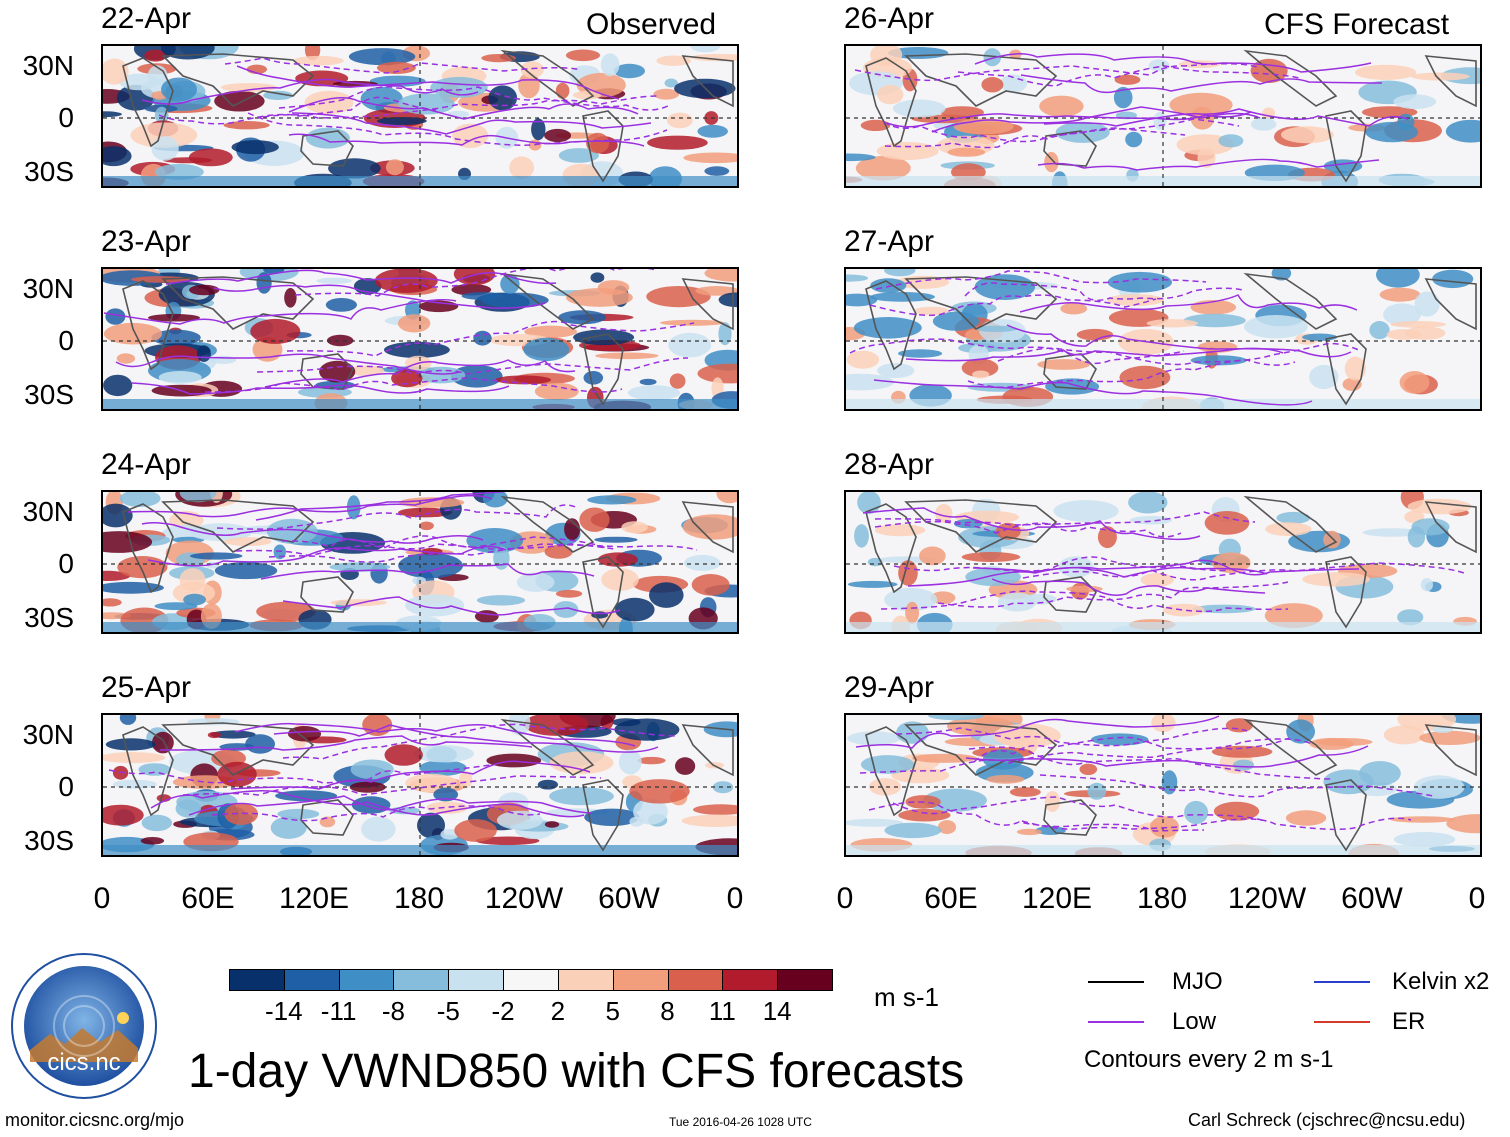 This screenshot has height=1137, width=1510. What do you see at coordinates (722, 1011) in the screenshot?
I see `colorbar-tick-label: 11` at bounding box center [722, 1011].